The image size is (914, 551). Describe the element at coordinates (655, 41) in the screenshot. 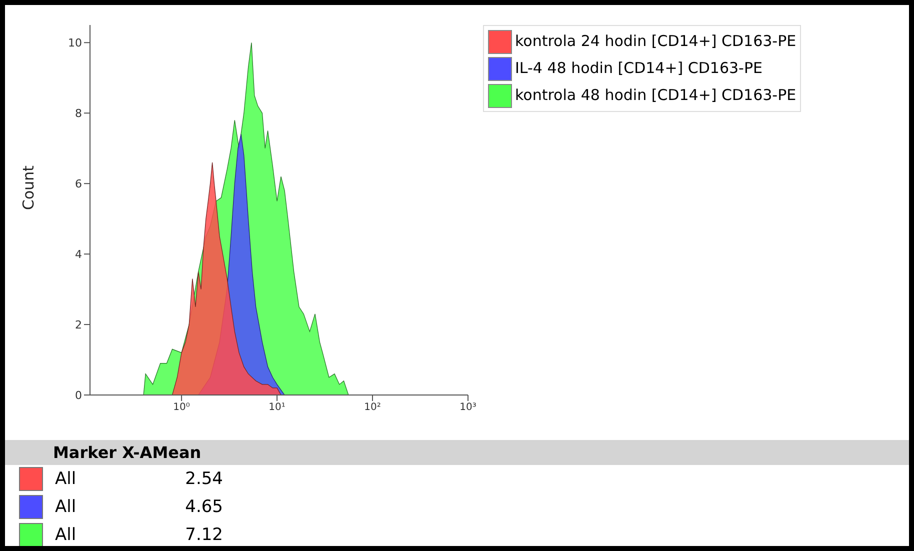

I see `legend-label: kontrola 24 hodin [CD14+] CD163-PE` at that location.